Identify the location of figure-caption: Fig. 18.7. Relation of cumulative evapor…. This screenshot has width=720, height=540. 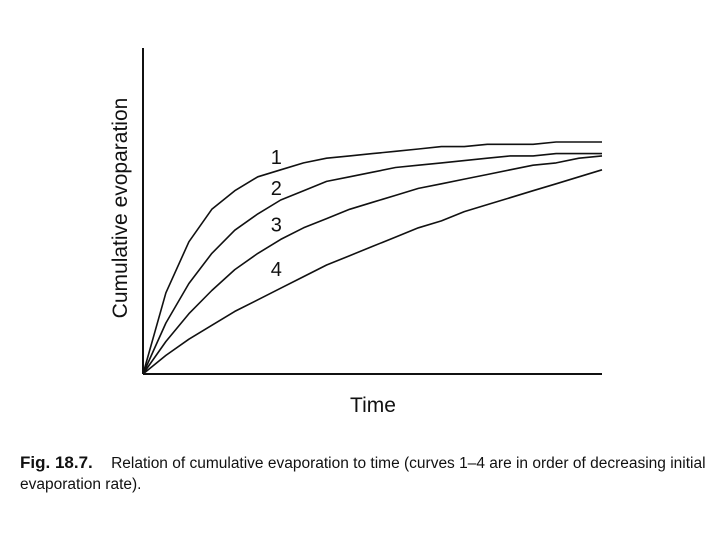
(365, 473).